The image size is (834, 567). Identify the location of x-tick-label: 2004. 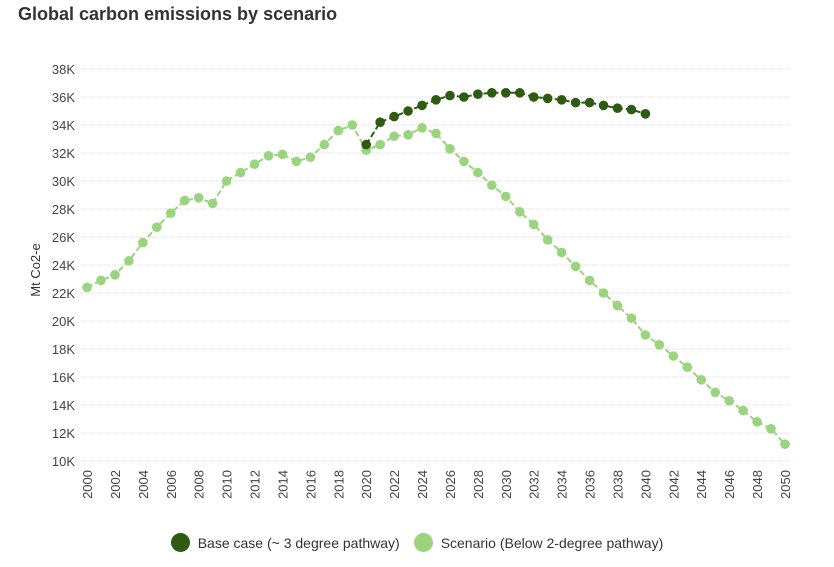
(143, 484).